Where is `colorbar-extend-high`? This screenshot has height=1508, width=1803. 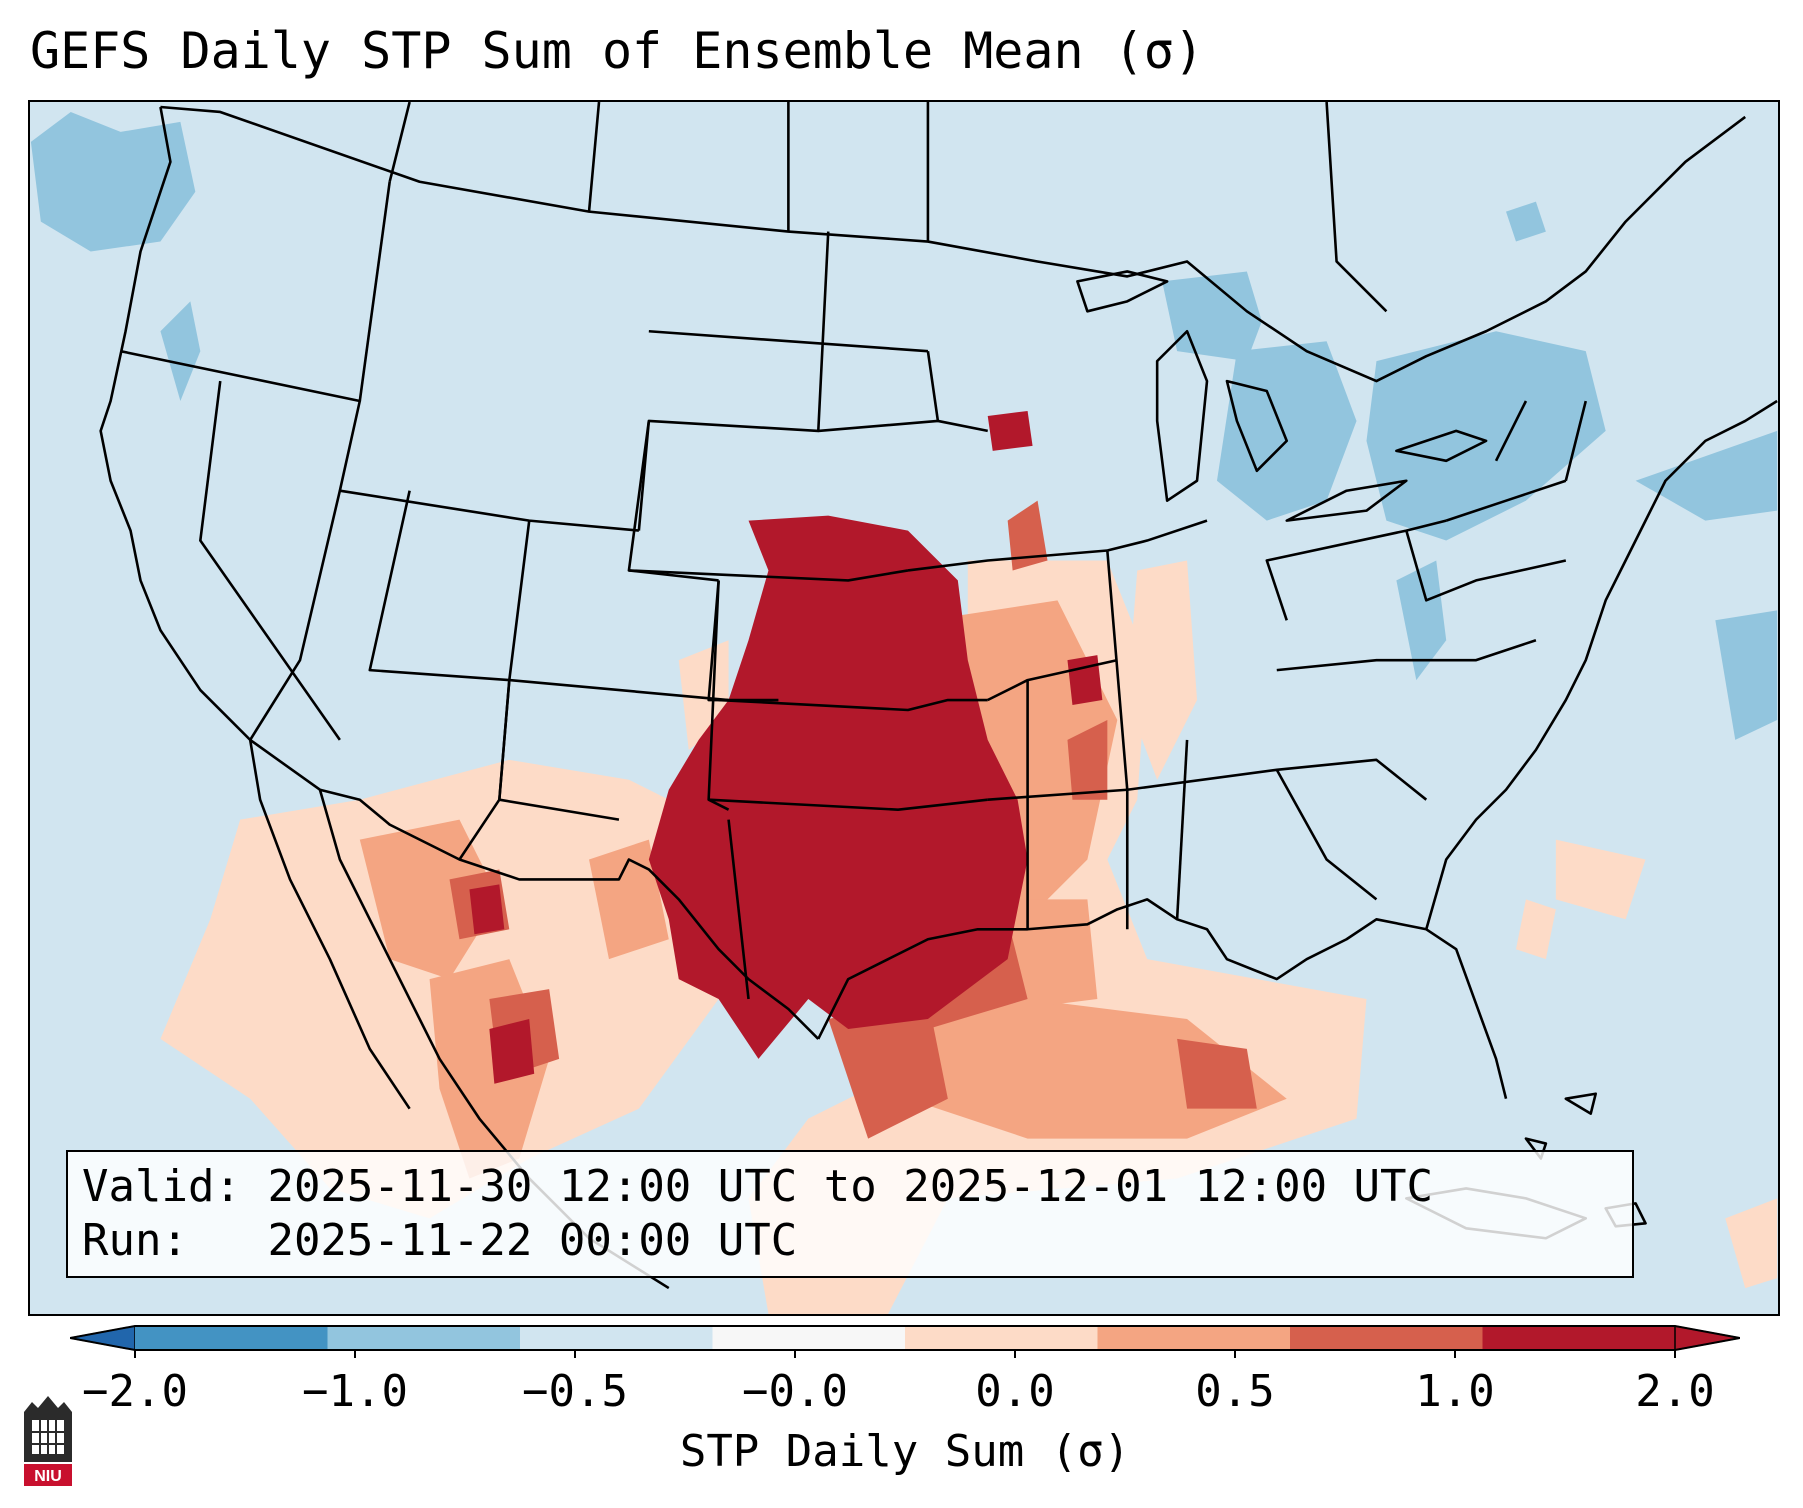 colorbar-extend-high is located at coordinates (1707, 1338).